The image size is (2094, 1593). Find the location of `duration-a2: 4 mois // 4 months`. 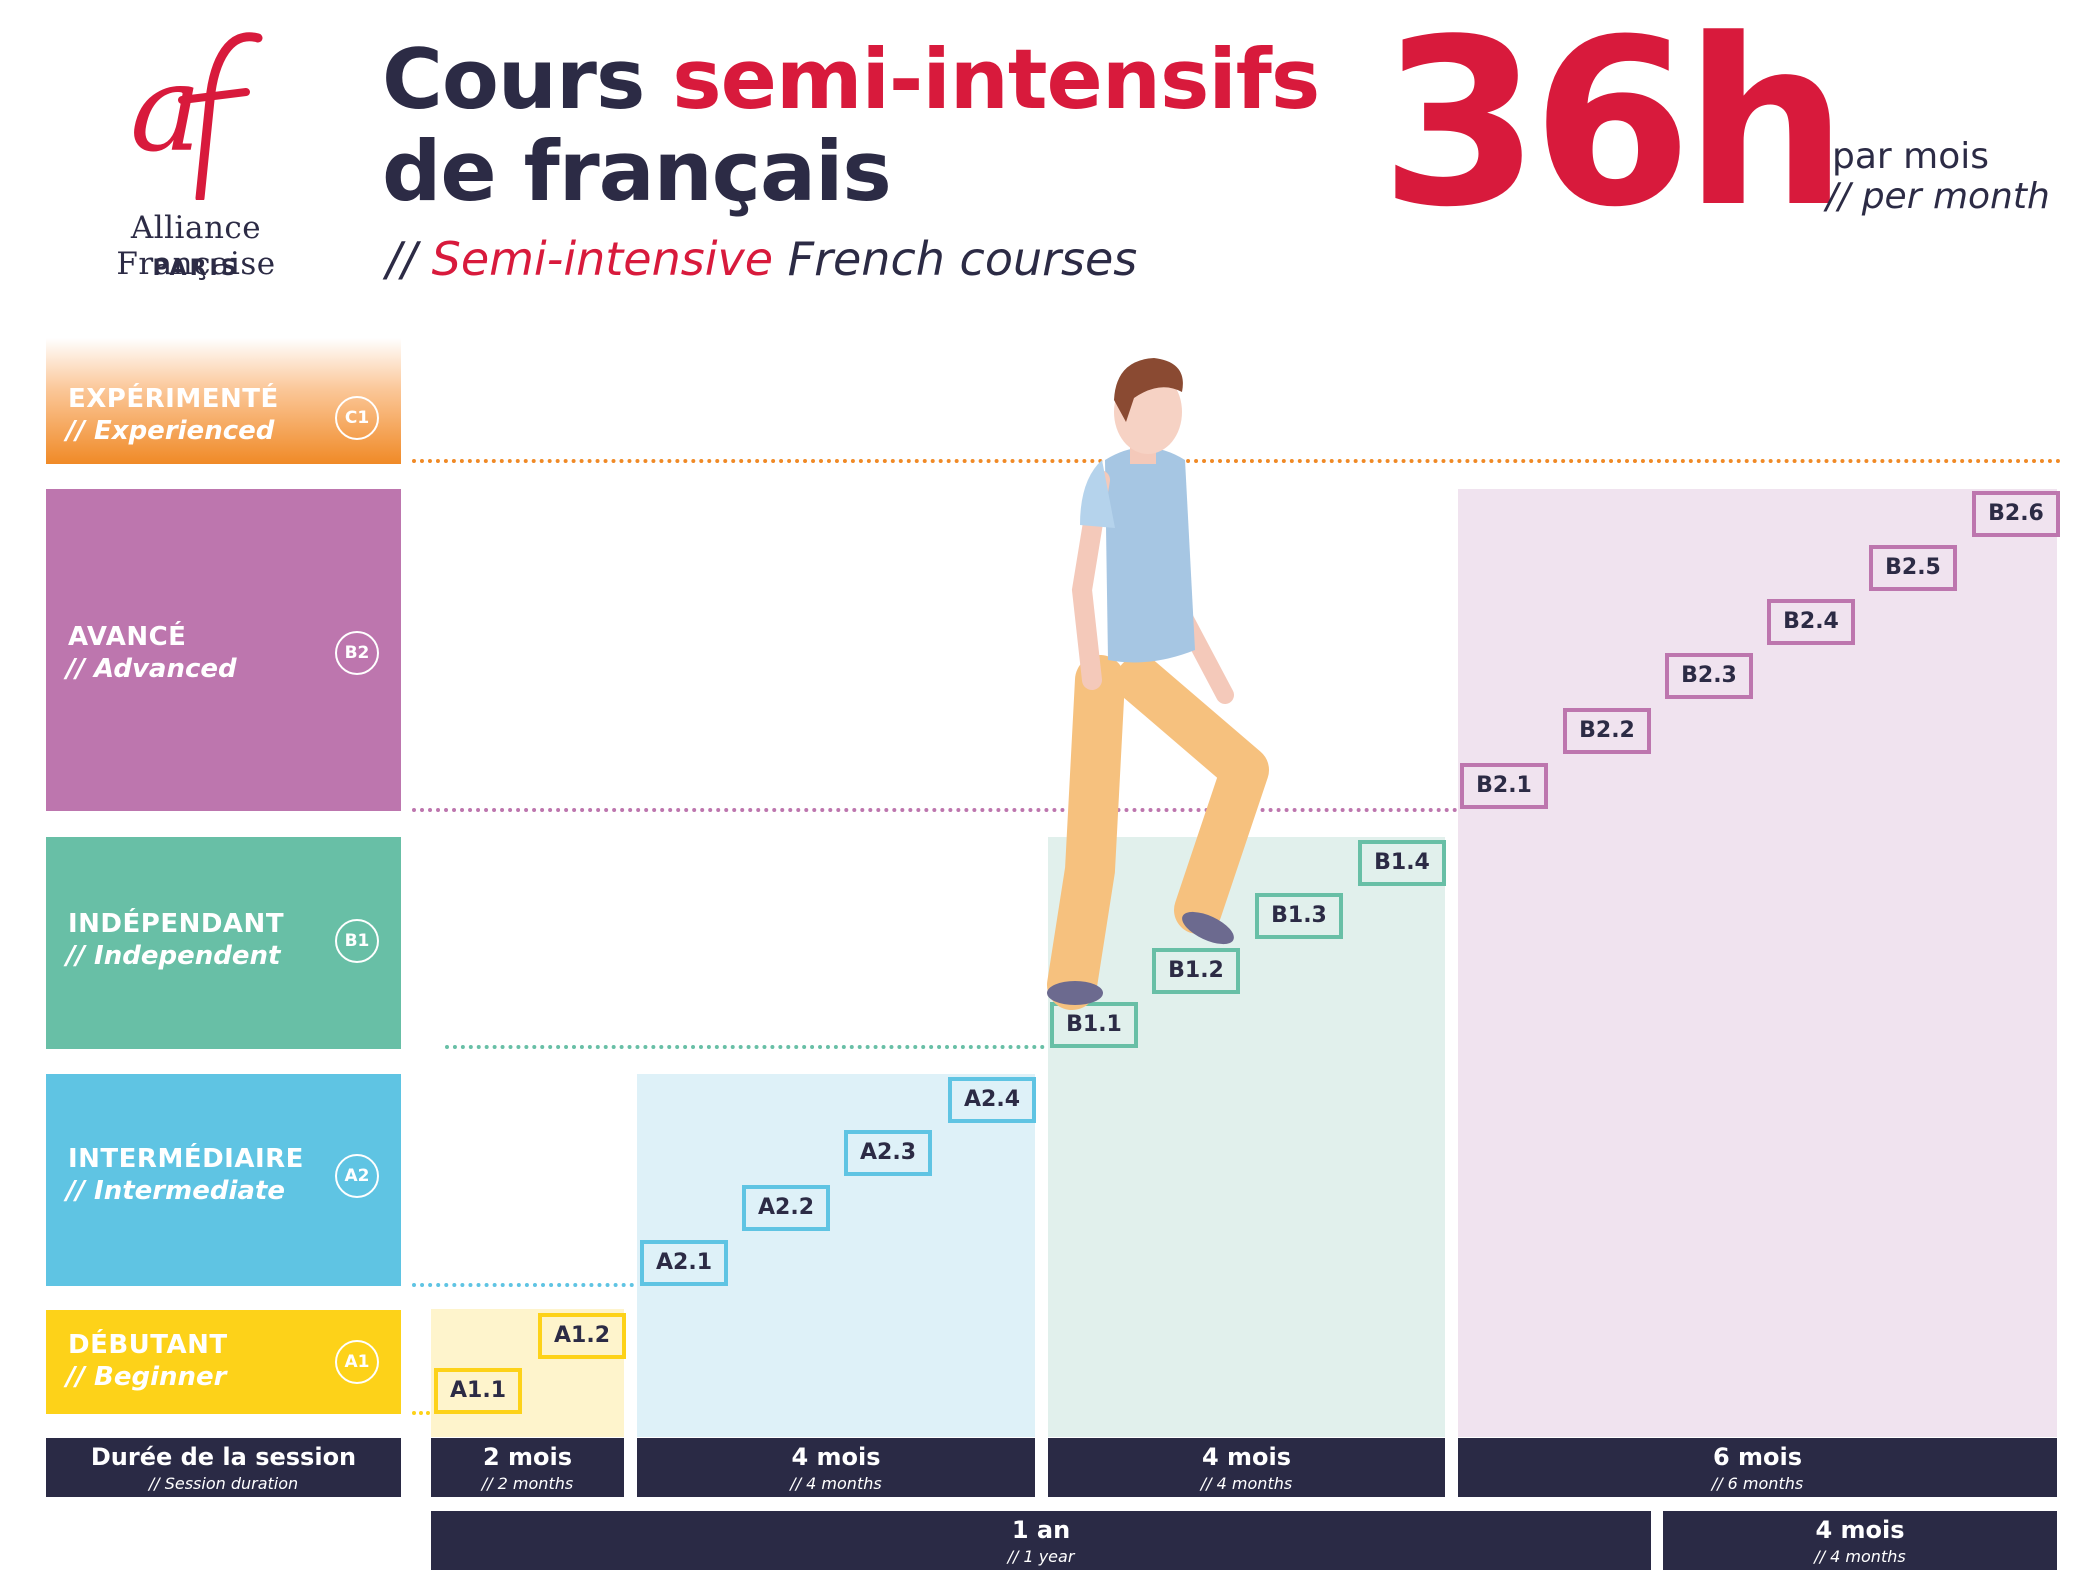

duration-a2: 4 mois // 4 months is located at coordinates (836, 1467).